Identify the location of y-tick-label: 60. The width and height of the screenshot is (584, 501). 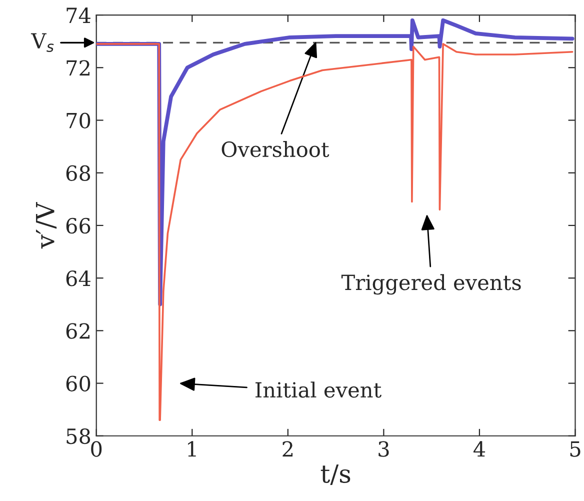
(78, 384).